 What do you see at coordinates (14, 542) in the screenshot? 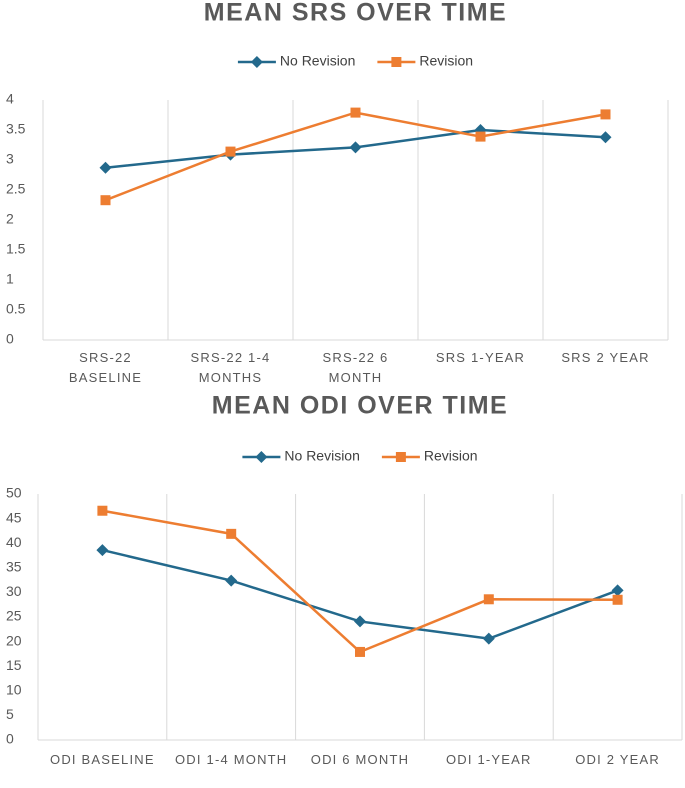
I see `y-tick-label: 40` at bounding box center [14, 542].